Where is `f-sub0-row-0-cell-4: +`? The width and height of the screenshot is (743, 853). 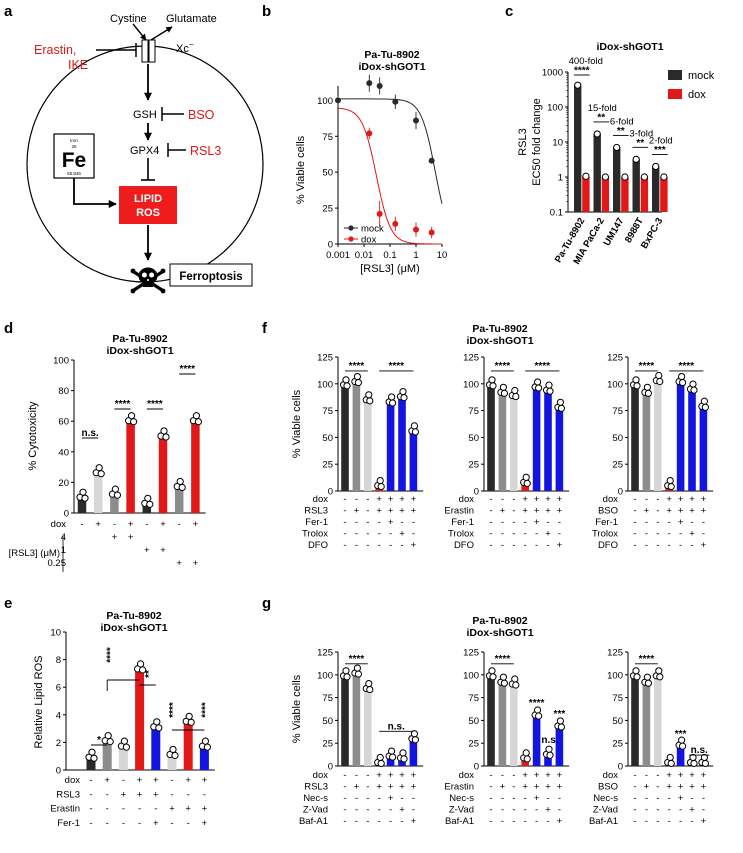
f-sub0-row-0-cell-4: + is located at coordinates (391, 499).